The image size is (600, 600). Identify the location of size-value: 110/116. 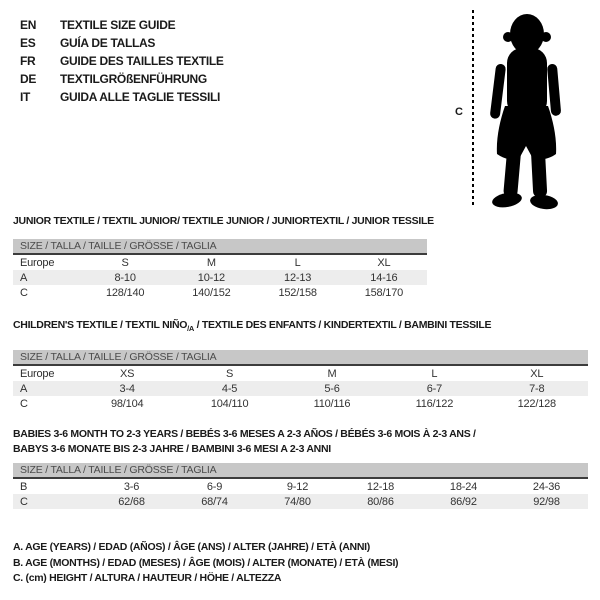
(332, 403).